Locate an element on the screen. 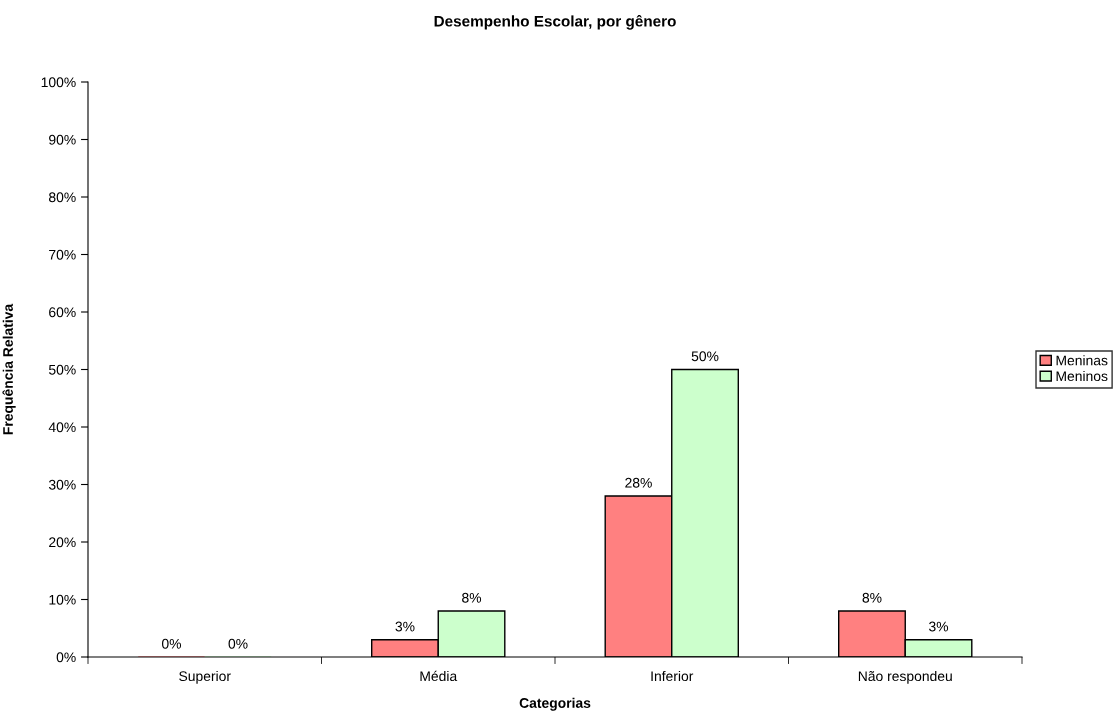  data-label: 28% is located at coordinates (638, 482).